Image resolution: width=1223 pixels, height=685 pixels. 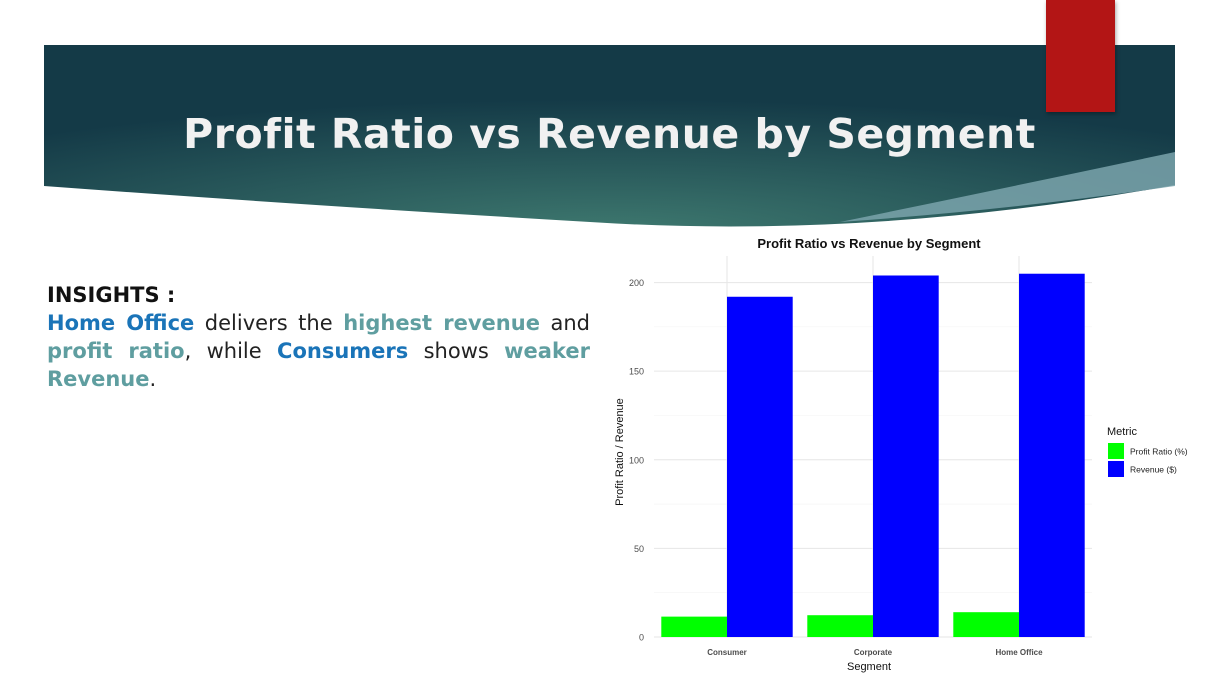 What do you see at coordinates (727, 652) in the screenshot?
I see `x-tick-label: Consumer` at bounding box center [727, 652].